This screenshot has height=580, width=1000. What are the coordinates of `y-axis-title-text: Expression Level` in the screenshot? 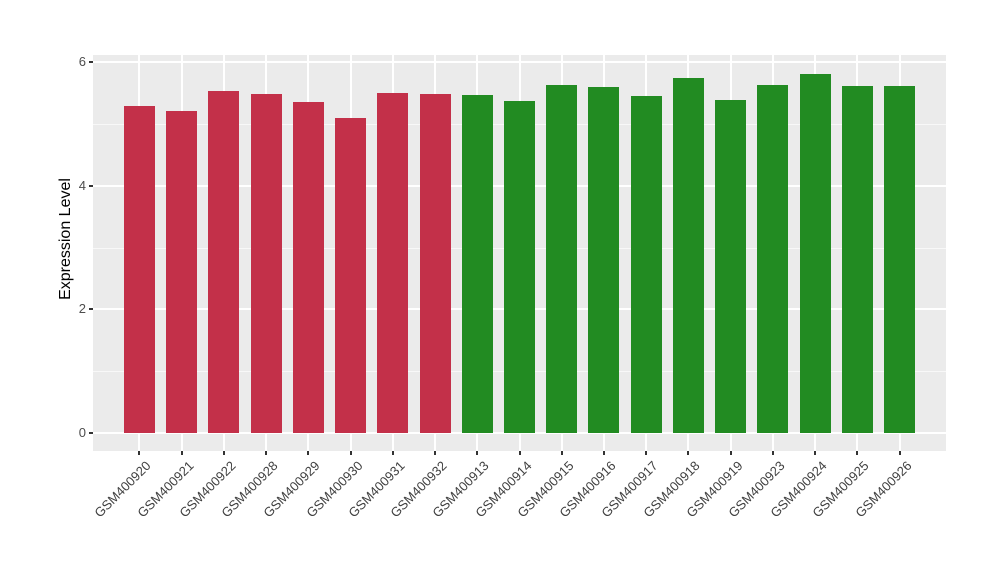 It's located at (65, 239).